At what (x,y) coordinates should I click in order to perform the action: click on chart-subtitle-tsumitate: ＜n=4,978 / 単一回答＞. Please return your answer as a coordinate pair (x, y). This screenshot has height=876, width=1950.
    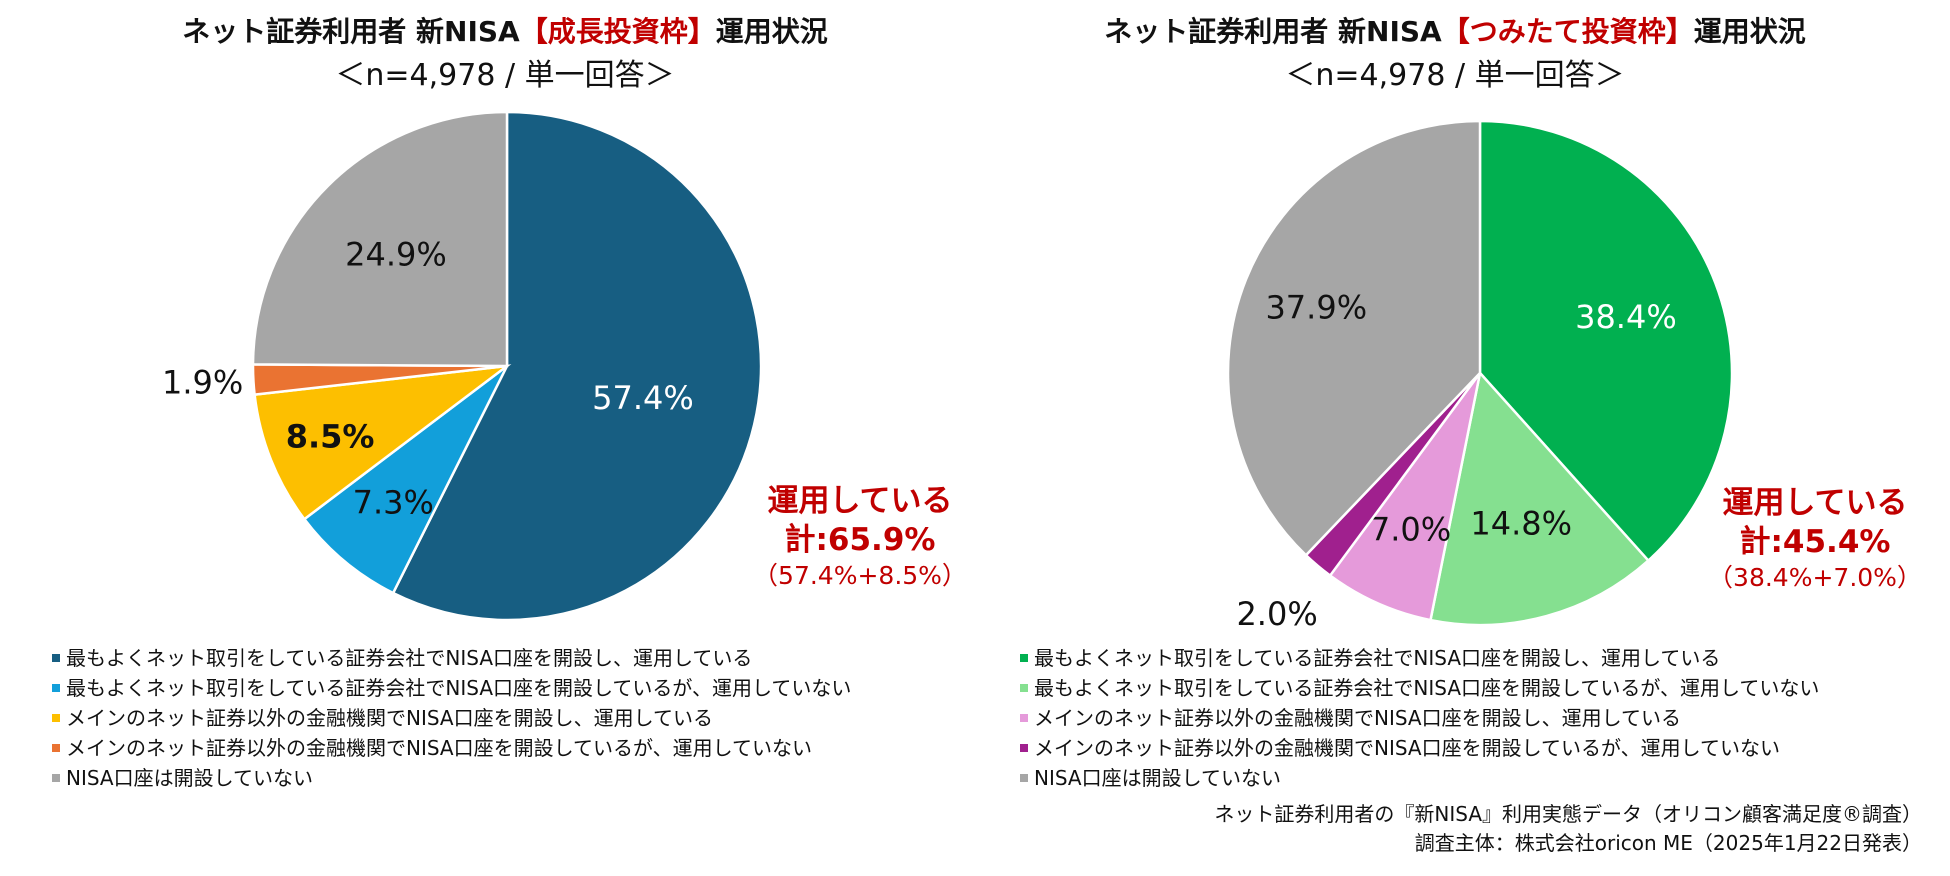
    Looking at the image, I should click on (1455, 75).